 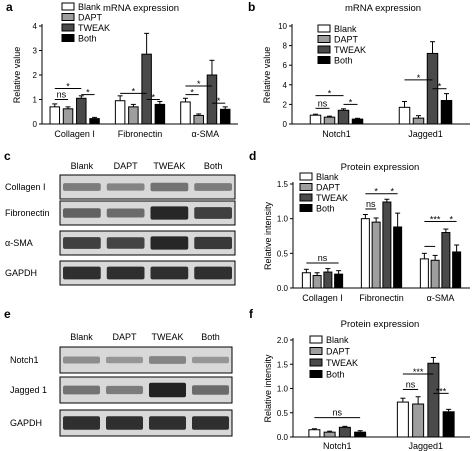 I want to click on panel-label-f: f, so click(x=251, y=314).